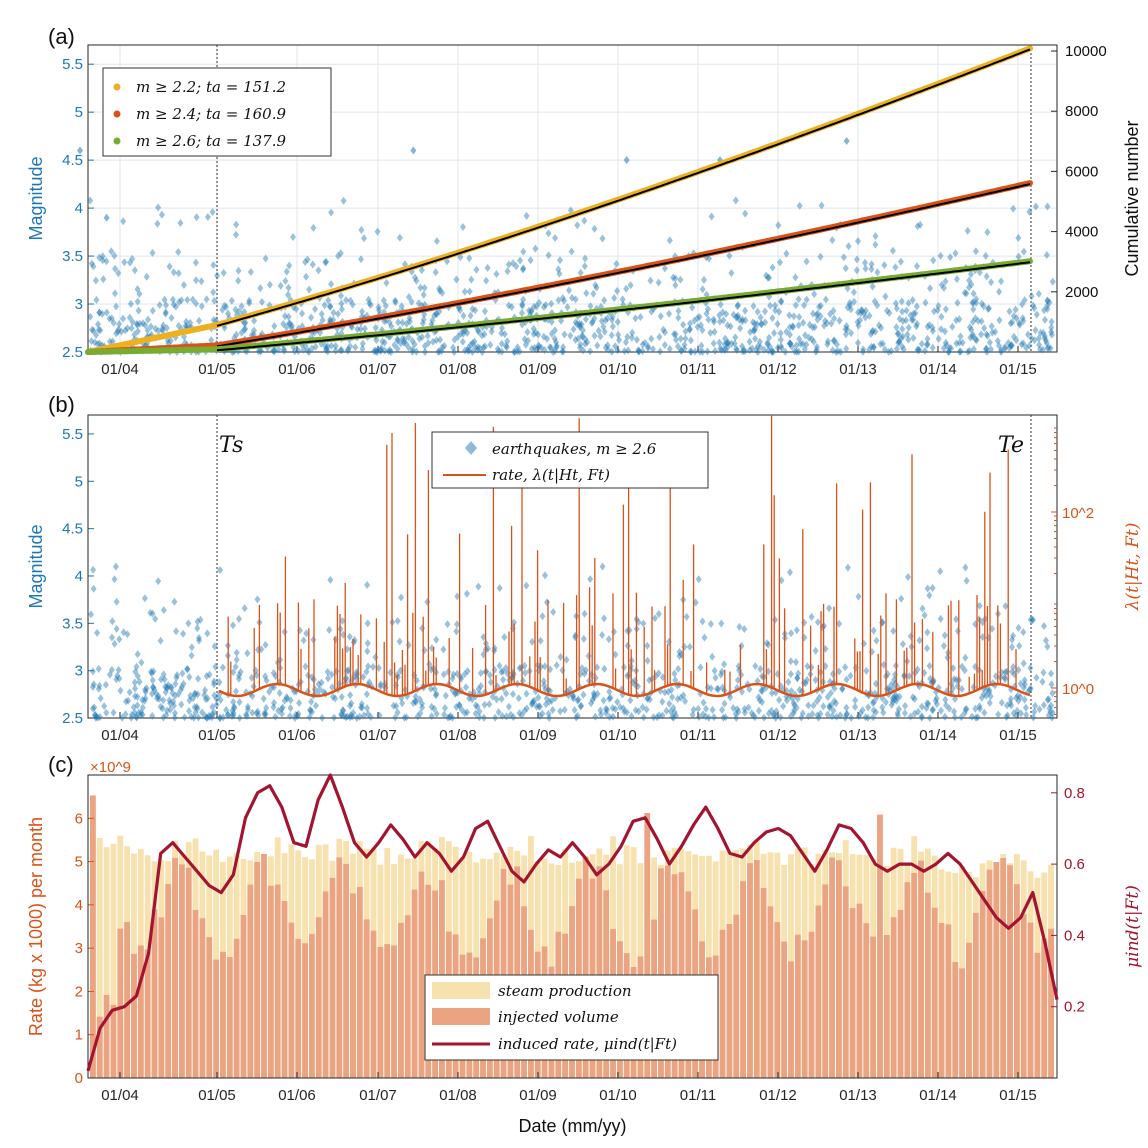 The height and width of the screenshot is (1148, 1148). Describe the element at coordinates (1081, 171) in the screenshot. I see `y2-tick-label: 6000` at that location.